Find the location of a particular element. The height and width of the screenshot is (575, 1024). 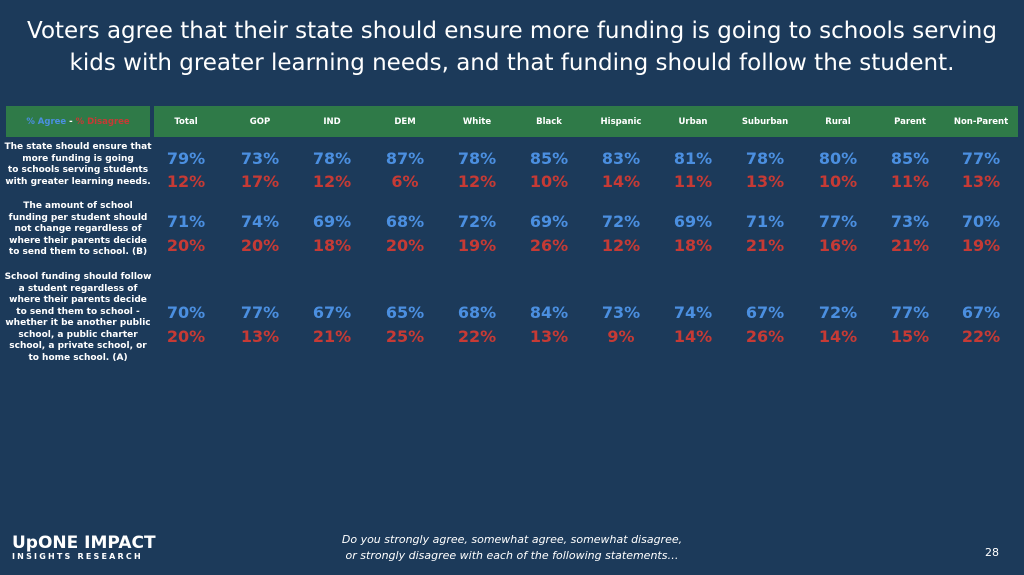

logo: UpONE IMPACT is located at coordinates (84, 543).